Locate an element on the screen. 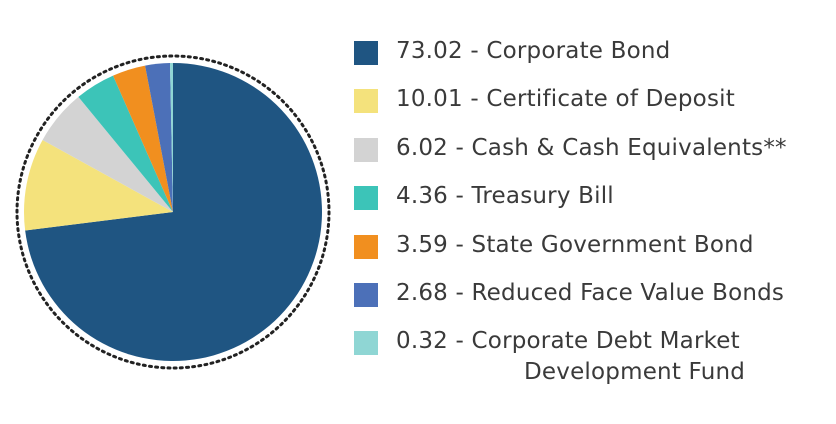 This screenshot has height=424, width=836. legend-item-corporate-bond: 73.02 - Corporate Bond is located at coordinates (589, 60).